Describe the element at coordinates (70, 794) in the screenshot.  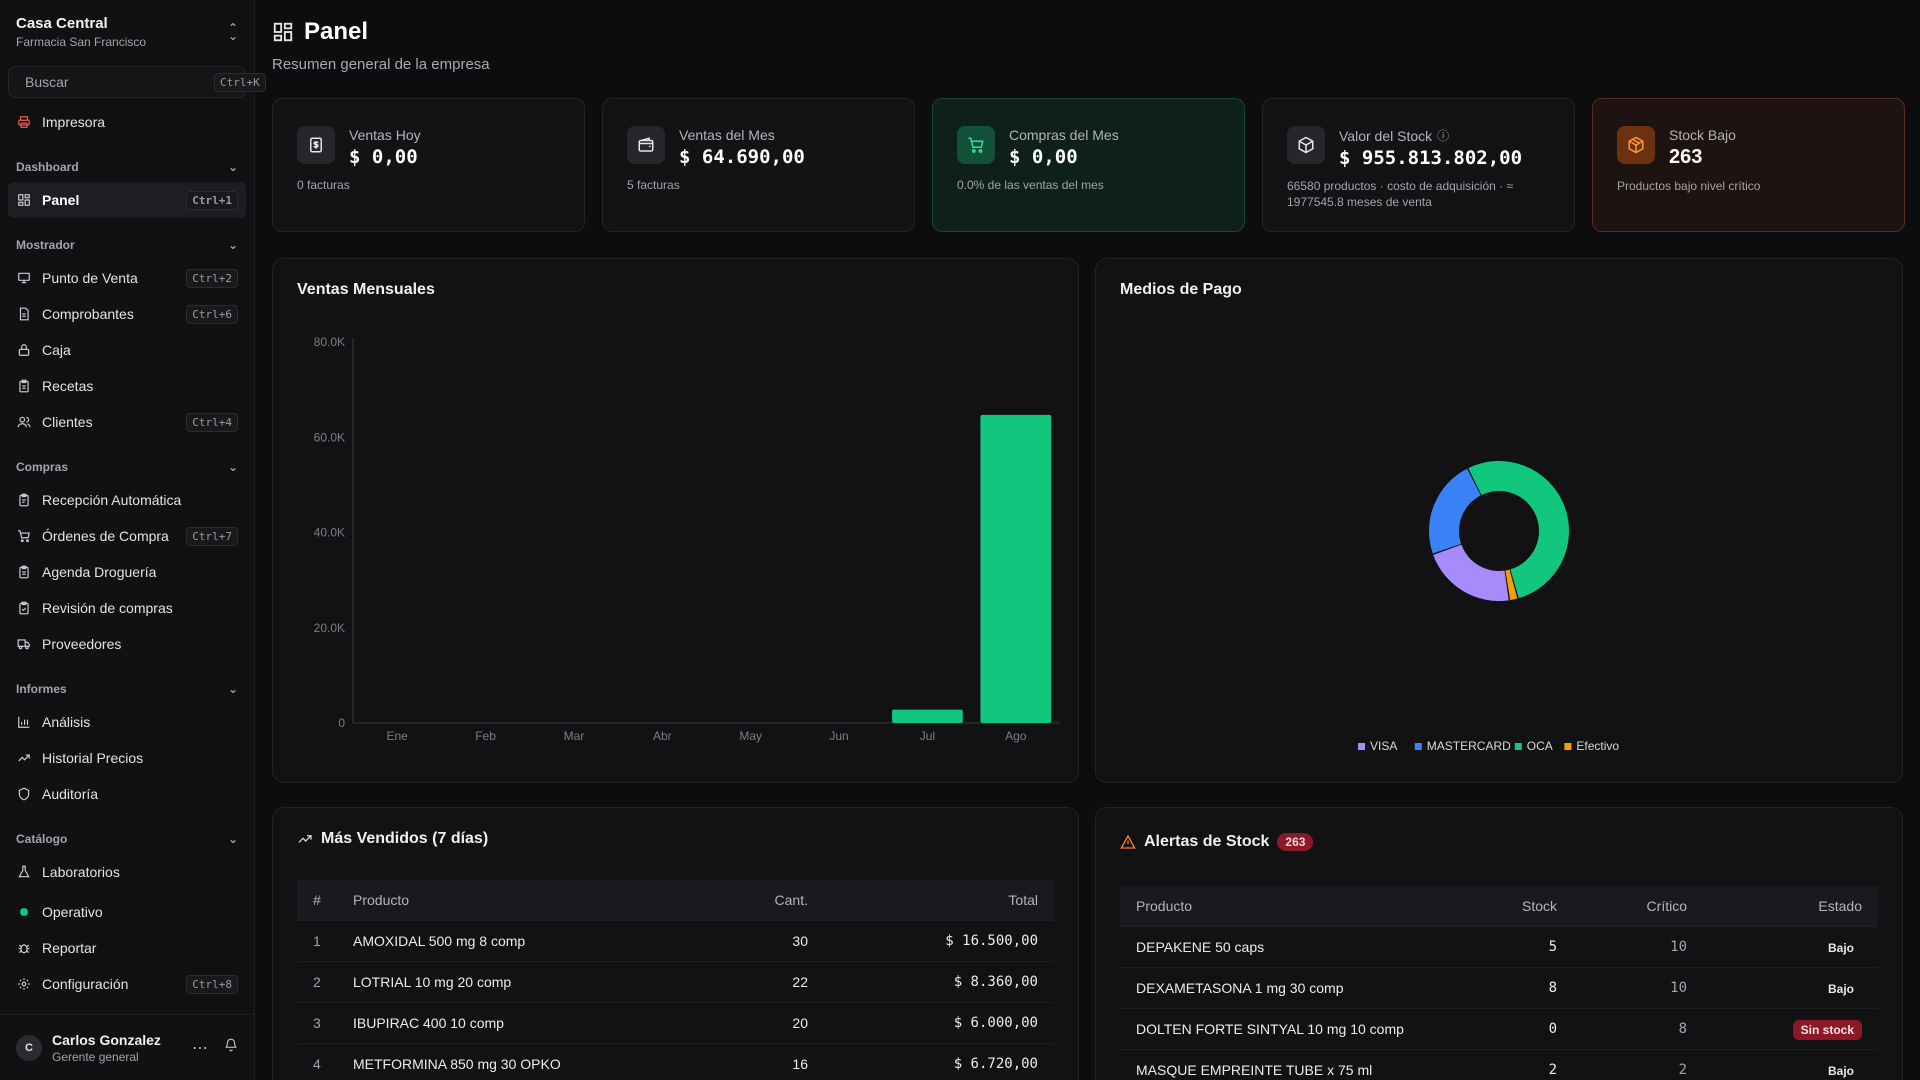
I see `sidebar-item-label: Auditoría` at that location.